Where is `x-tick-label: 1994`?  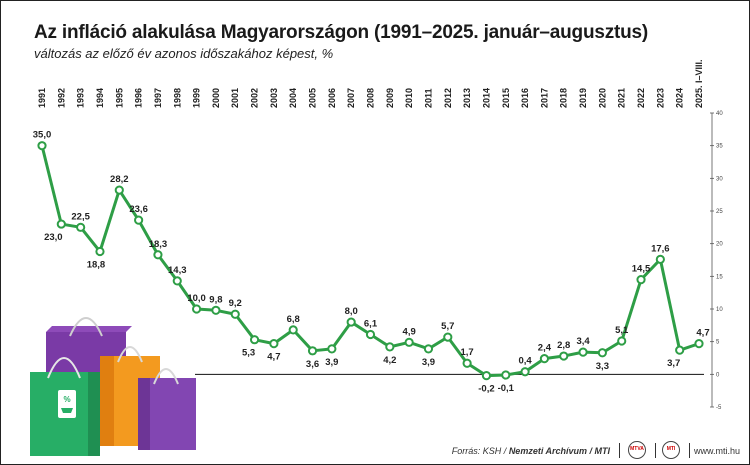 x-tick-label: 1994 is located at coordinates (100, 98).